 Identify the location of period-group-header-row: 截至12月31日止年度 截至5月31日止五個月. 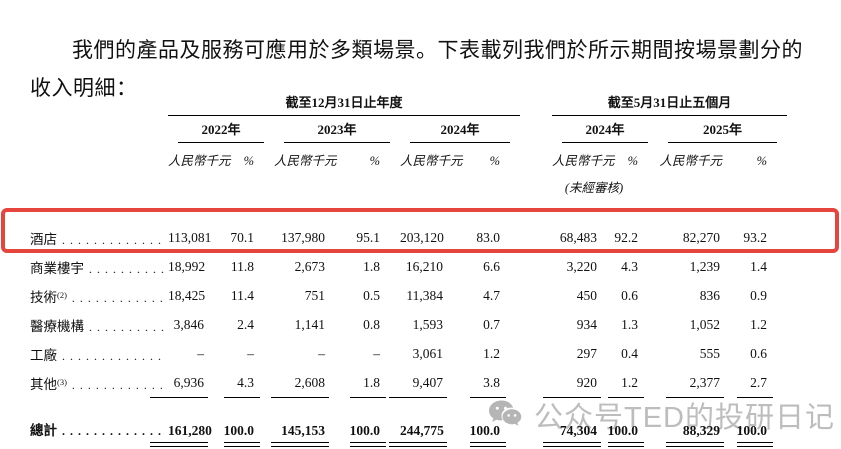
(409, 103).